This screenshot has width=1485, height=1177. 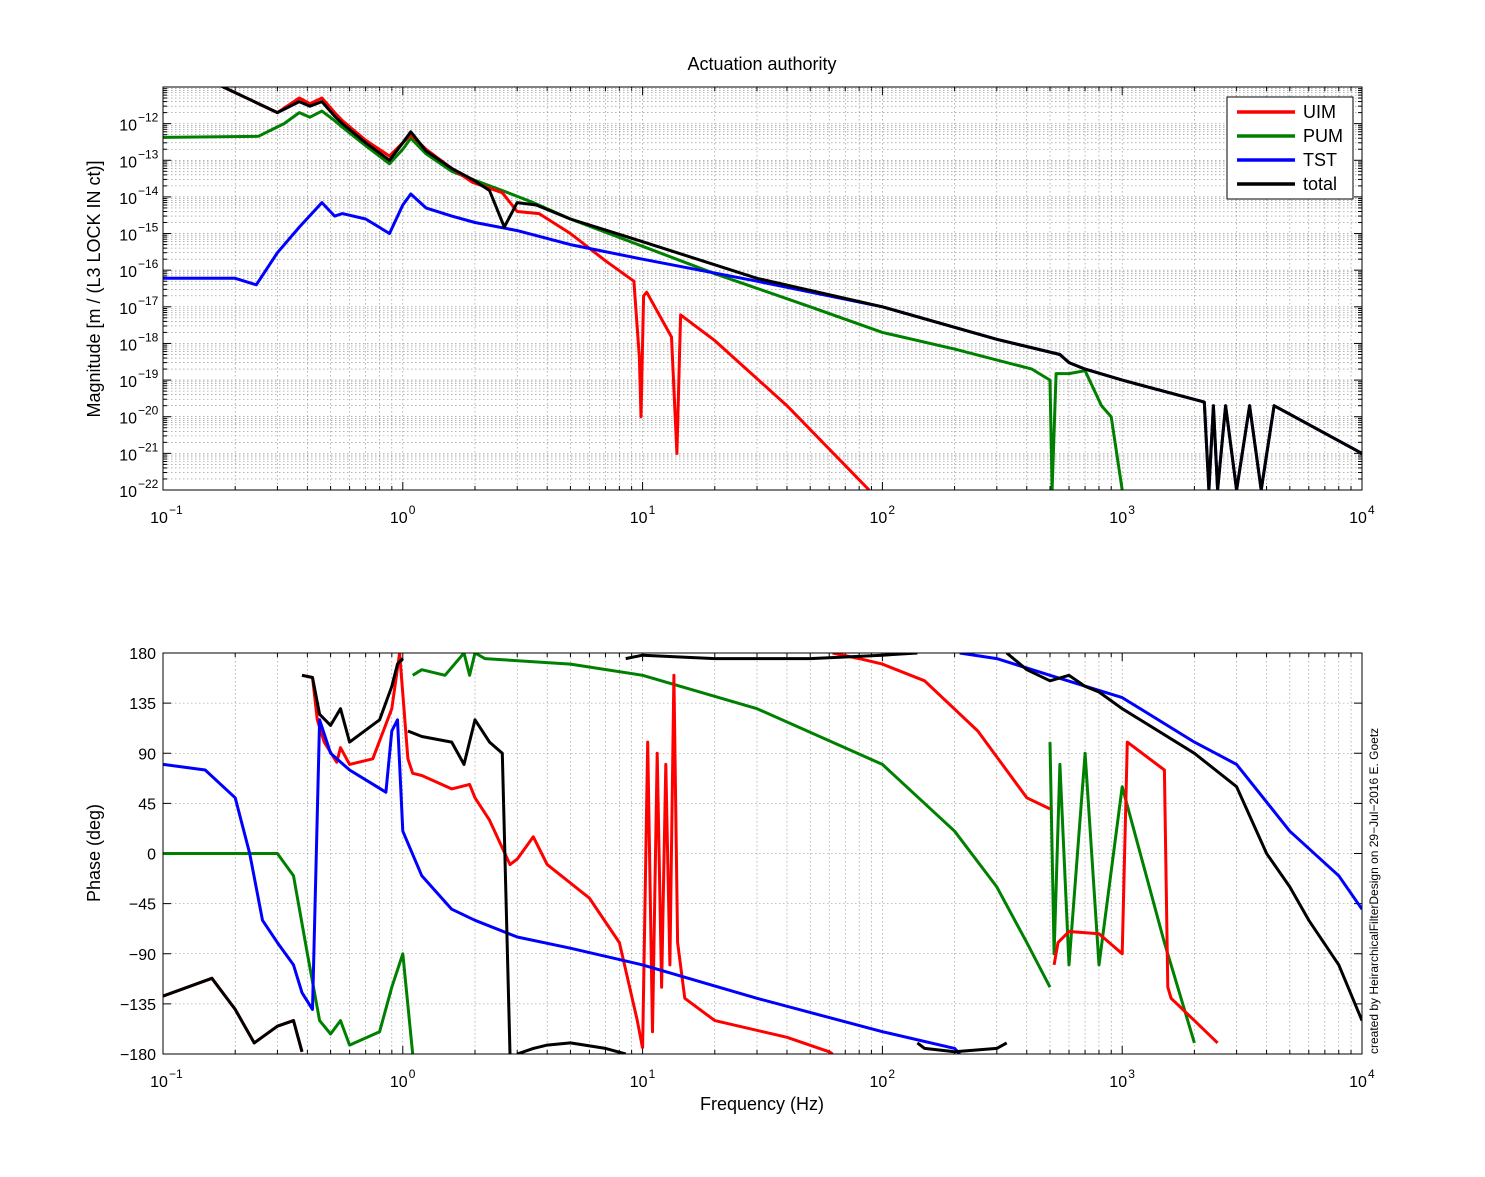 I want to click on phase-line-tst, so click(x=1160, y=782).